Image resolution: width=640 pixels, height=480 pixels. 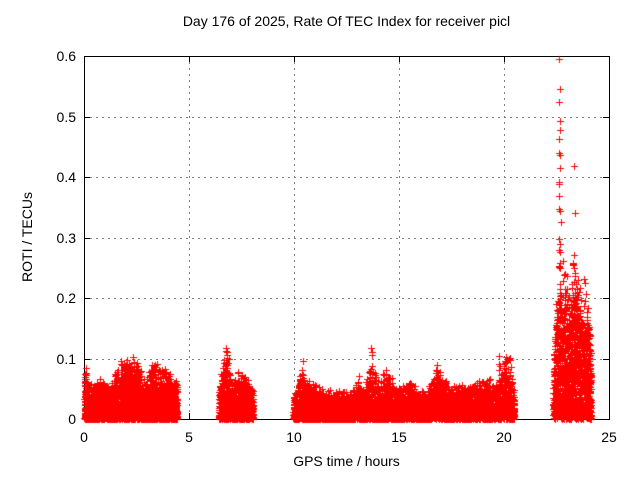 What do you see at coordinates (504, 437) in the screenshot?
I see `x-tick-label: 20` at bounding box center [504, 437].